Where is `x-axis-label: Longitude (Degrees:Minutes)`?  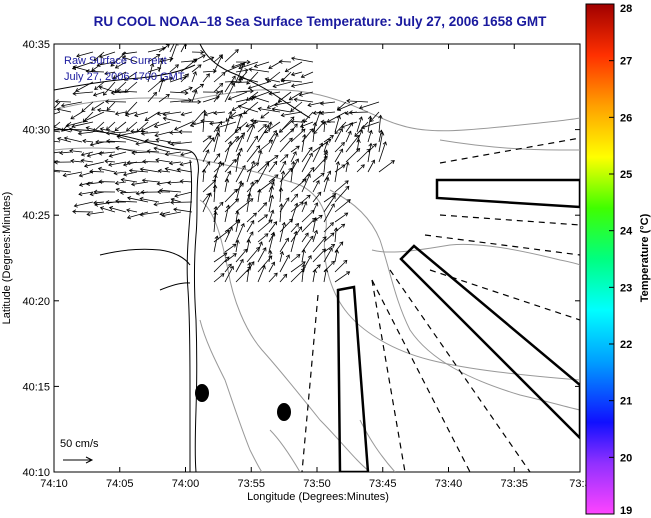 x-axis-label: Longitude (Degrees:Minutes) is located at coordinates (318, 497).